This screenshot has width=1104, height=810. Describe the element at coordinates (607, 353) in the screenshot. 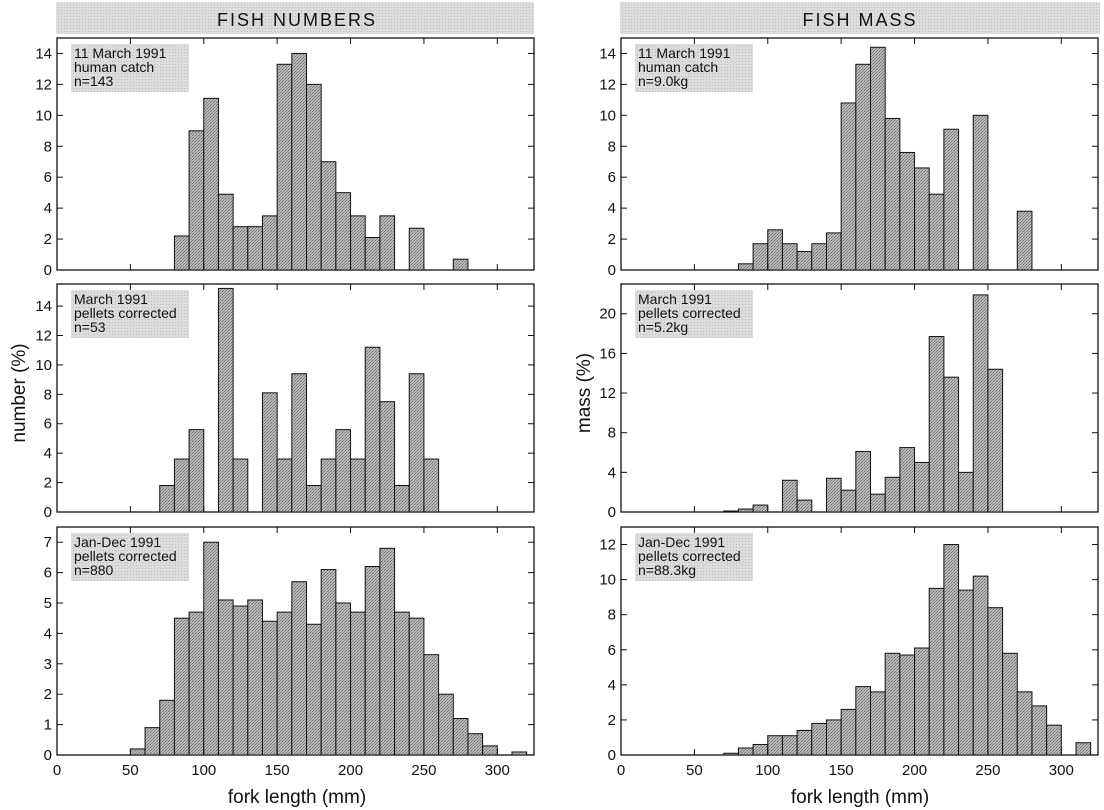

I see `y-tick-label: 16` at that location.